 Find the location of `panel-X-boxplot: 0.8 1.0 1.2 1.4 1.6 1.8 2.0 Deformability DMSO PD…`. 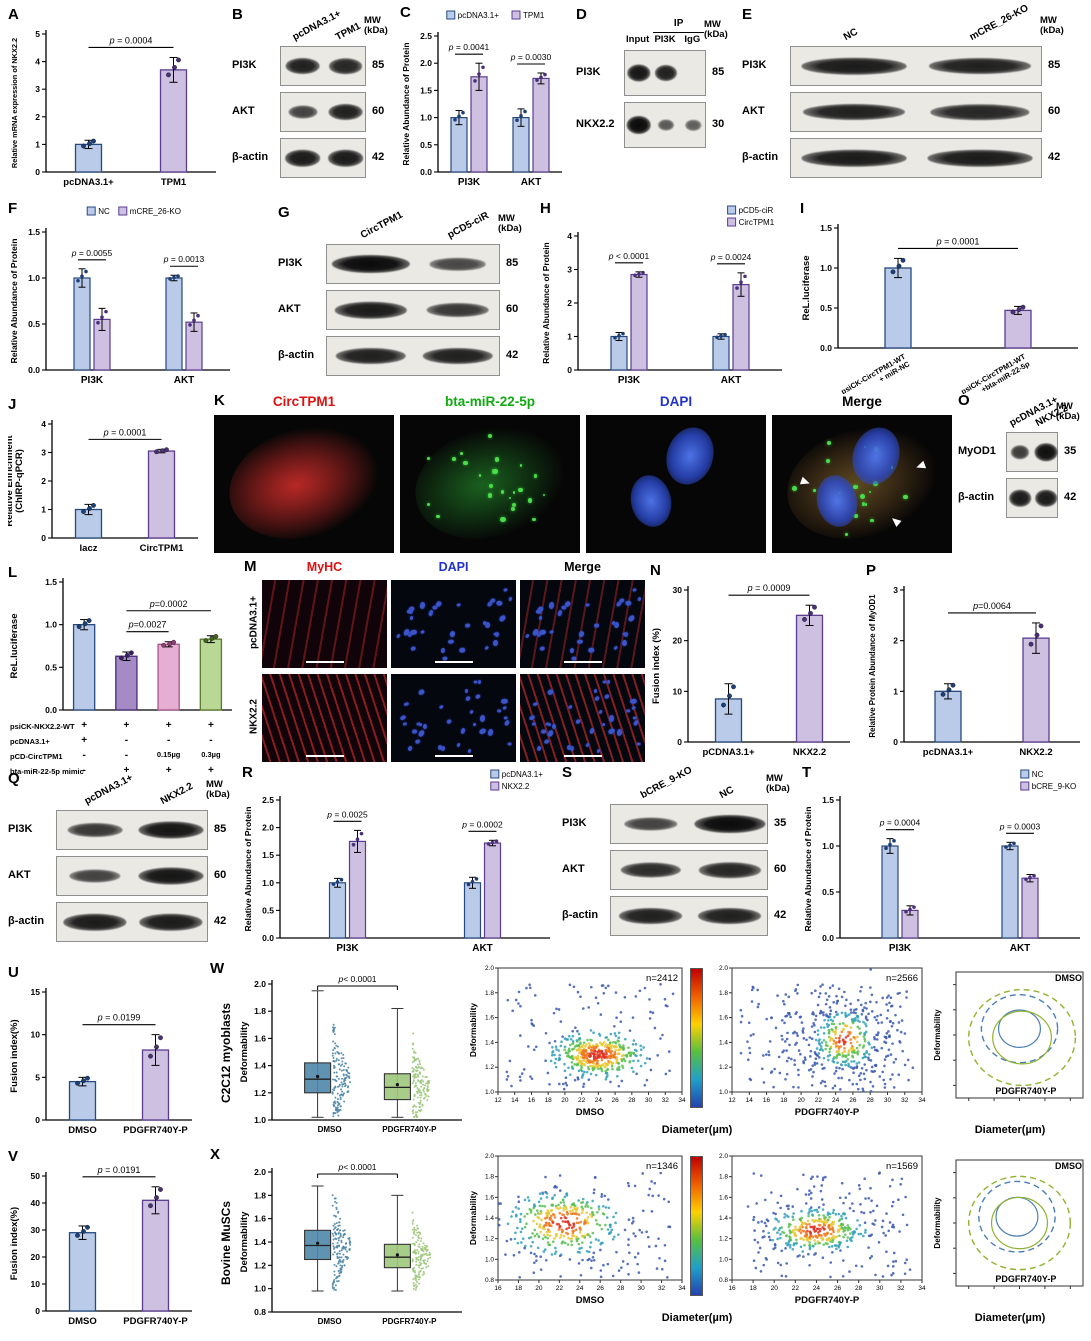

panel-X-boxplot: 0.8 1.0 1.2 1.4 1.6 1.8 2.0 Deformability DMSO PD… is located at coordinates (351, 1241).